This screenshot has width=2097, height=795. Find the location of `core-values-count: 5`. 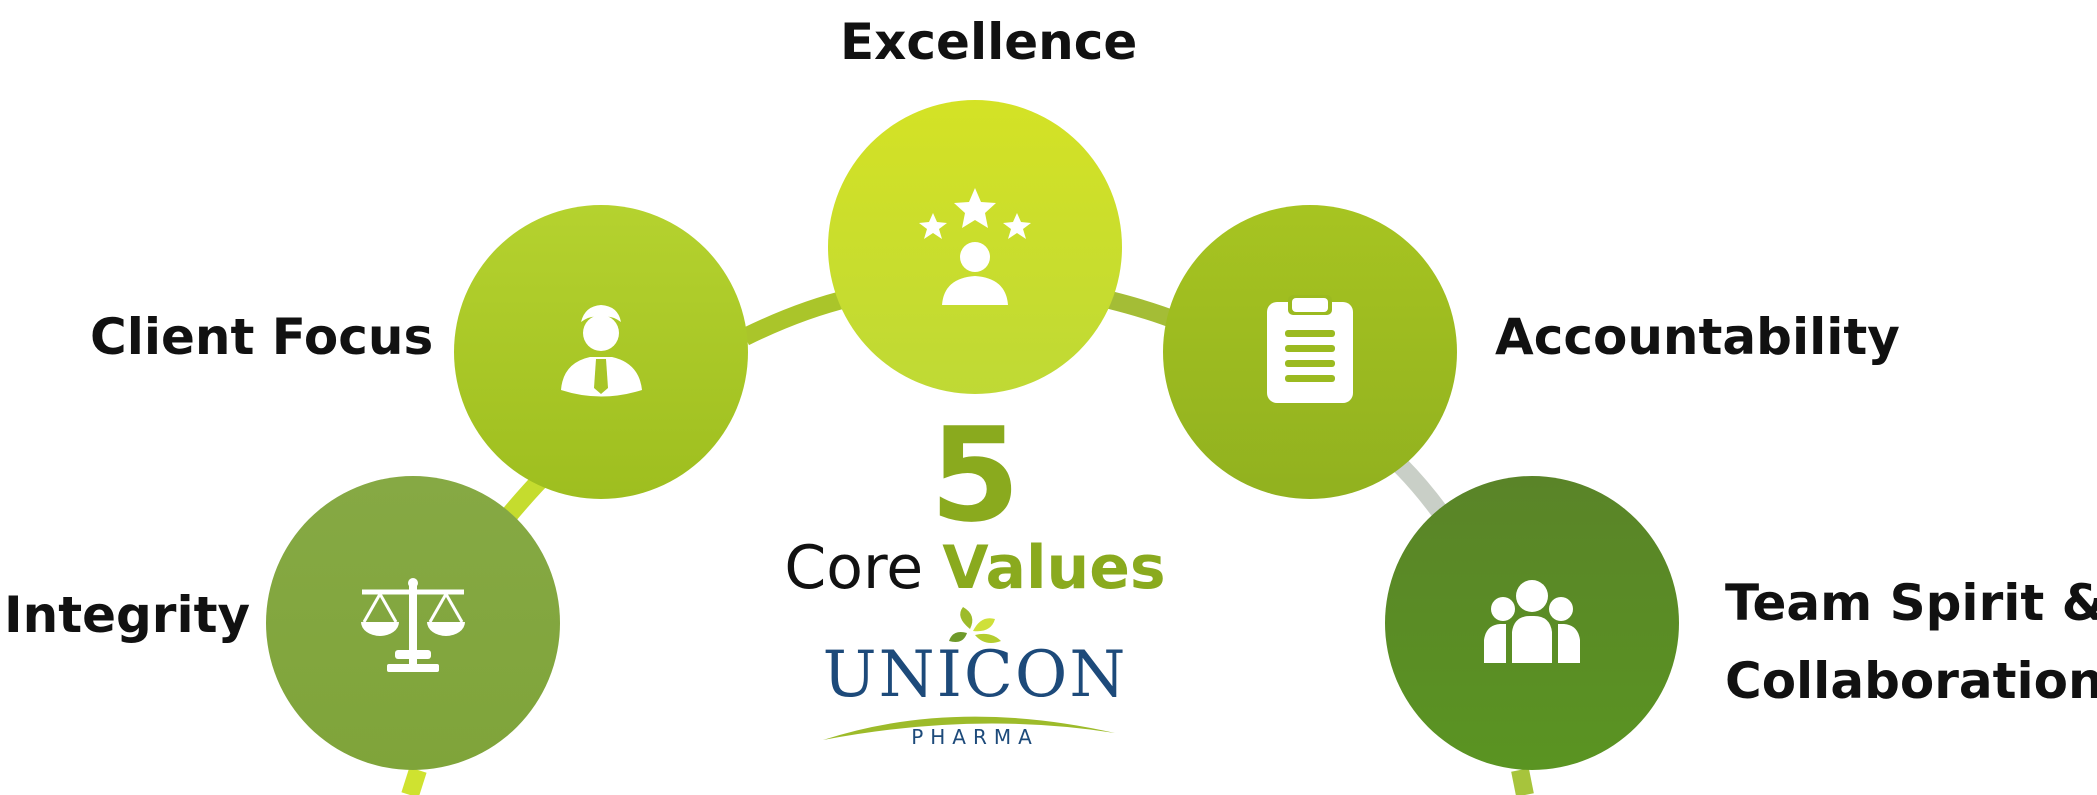

core-values-count: 5 is located at coordinates (975, 475).